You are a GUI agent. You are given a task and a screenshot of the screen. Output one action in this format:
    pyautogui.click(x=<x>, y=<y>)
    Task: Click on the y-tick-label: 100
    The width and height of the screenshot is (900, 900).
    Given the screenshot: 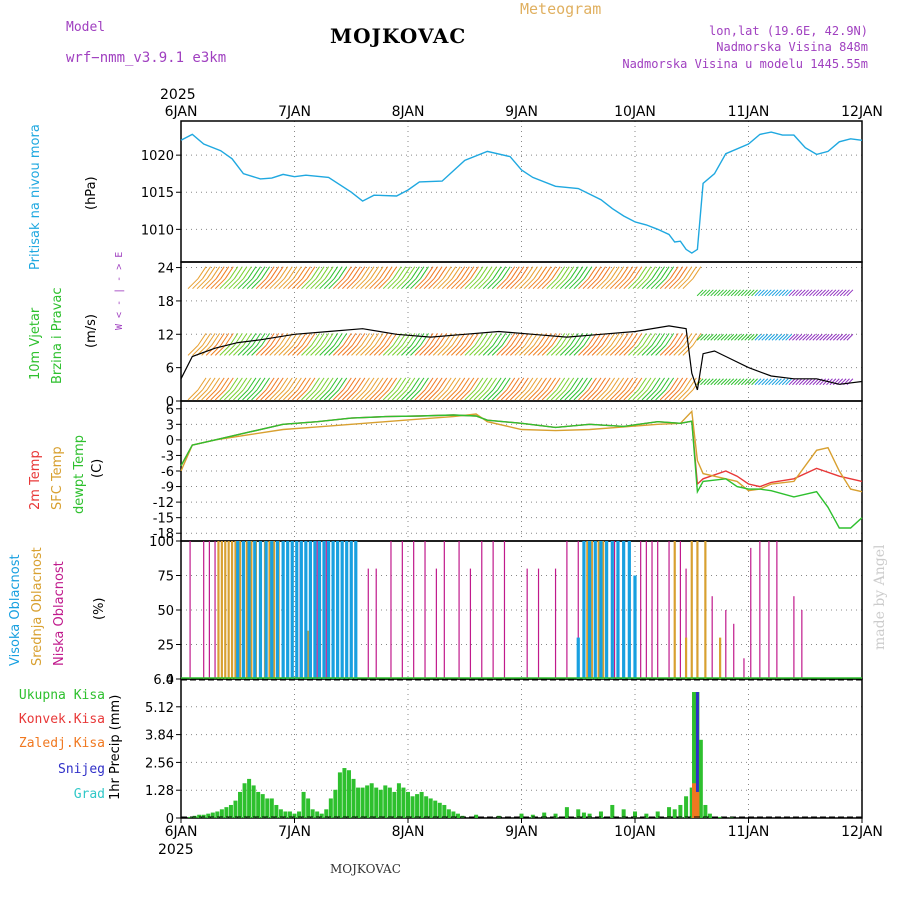 What is the action you would take?
    pyautogui.click(x=161, y=542)
    